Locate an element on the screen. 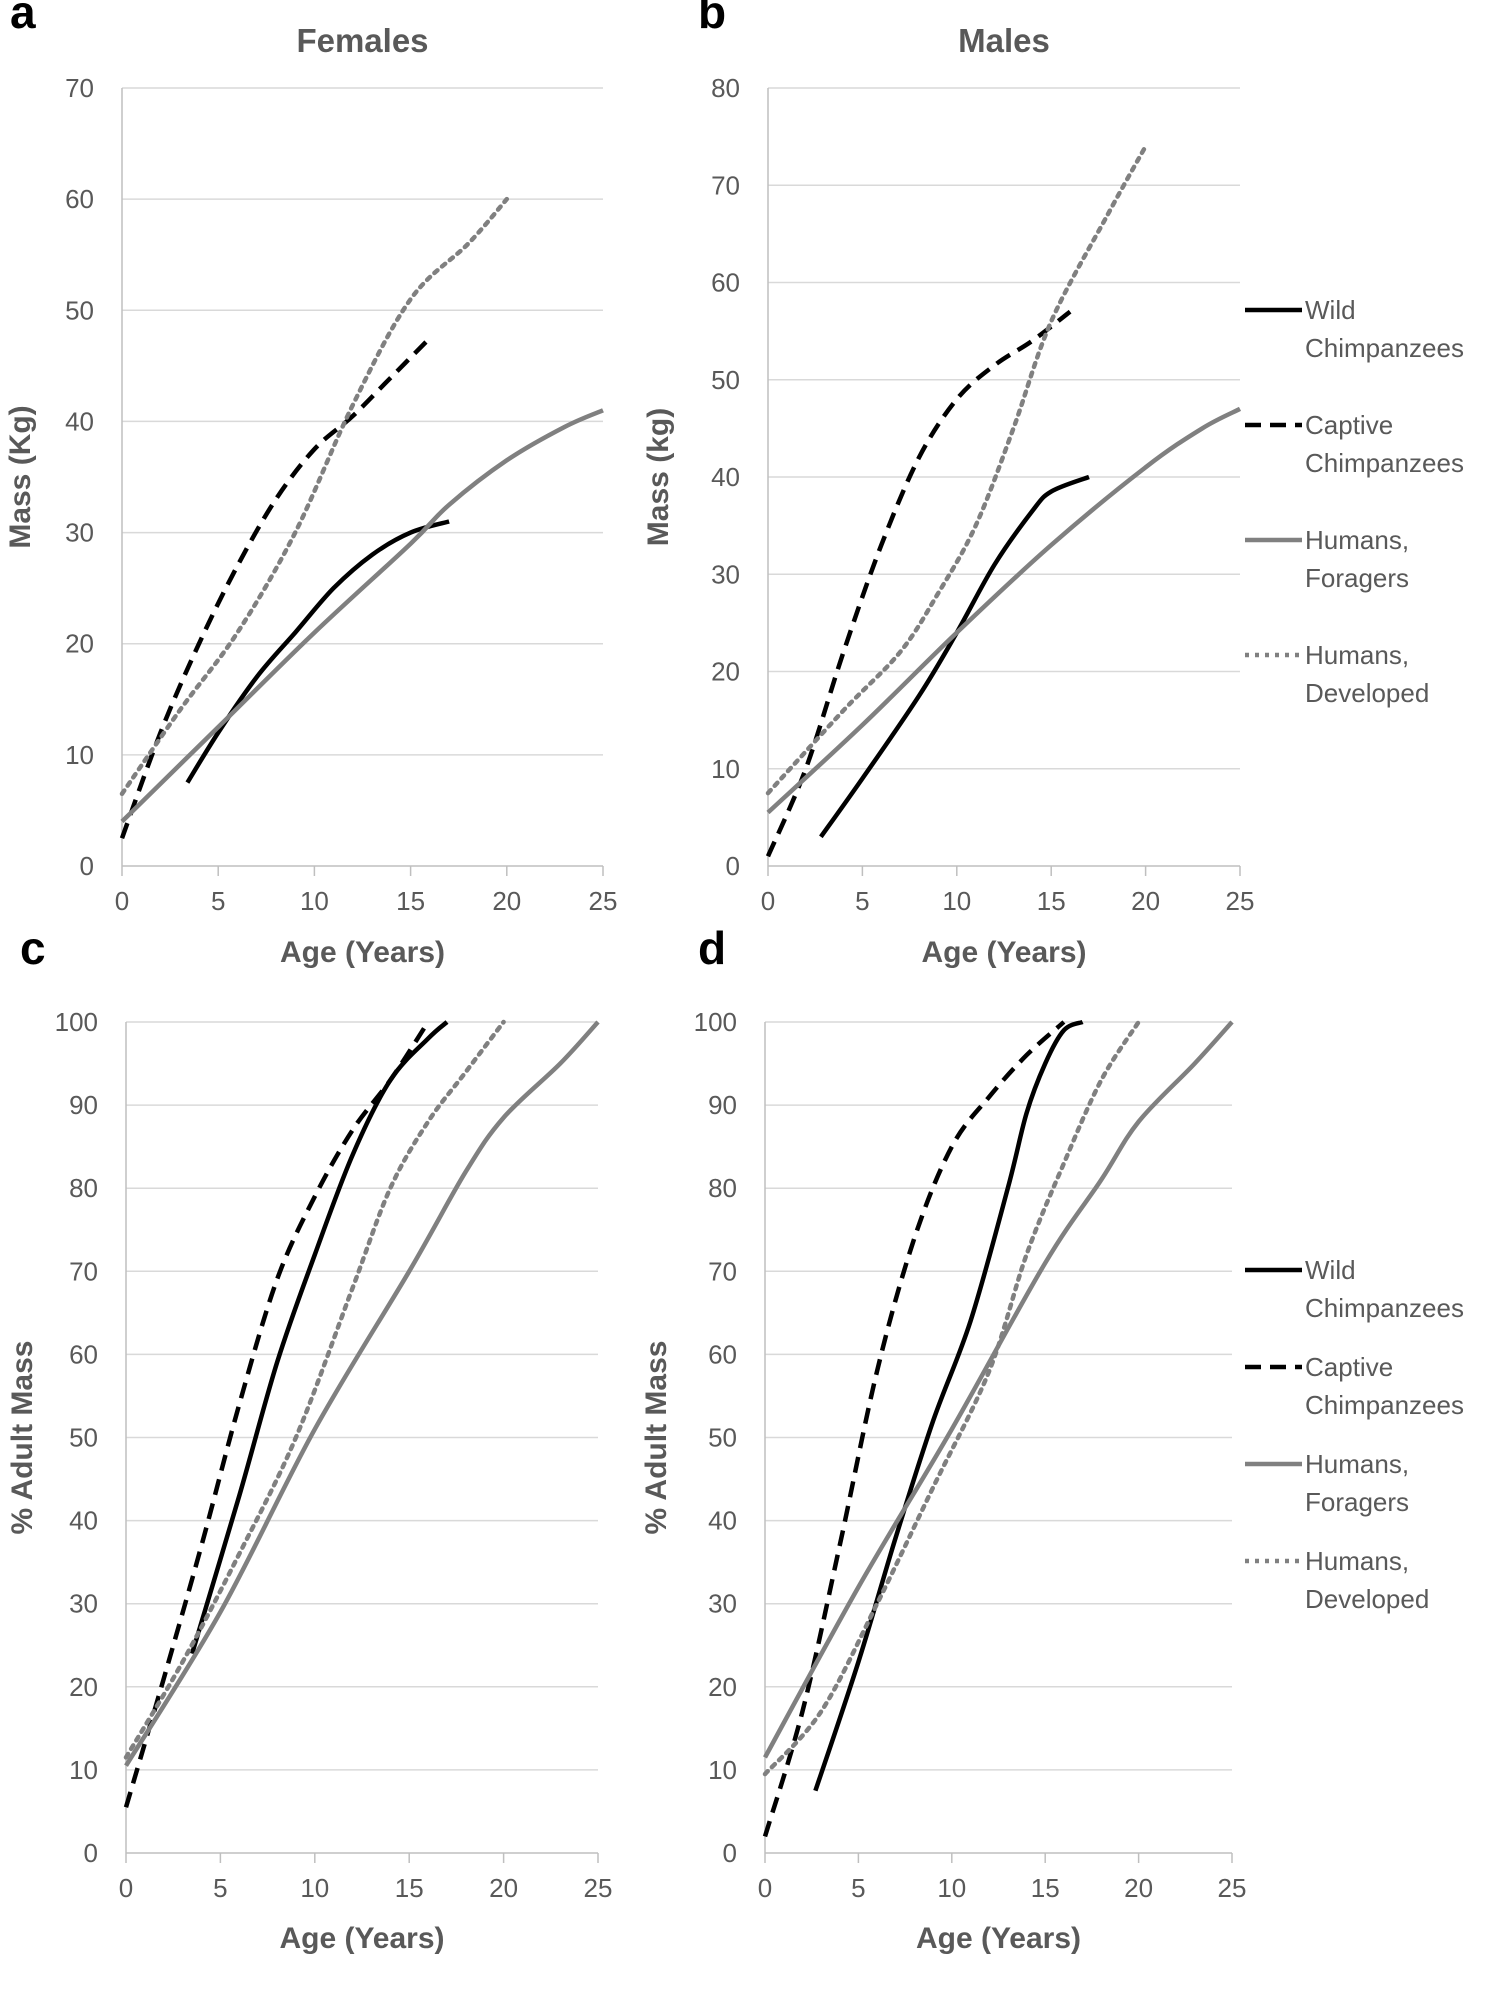 Image resolution: width=1503 pixels, height=1998 pixels. chart-c-xtick-label: 0 is located at coordinates (126, 1888).